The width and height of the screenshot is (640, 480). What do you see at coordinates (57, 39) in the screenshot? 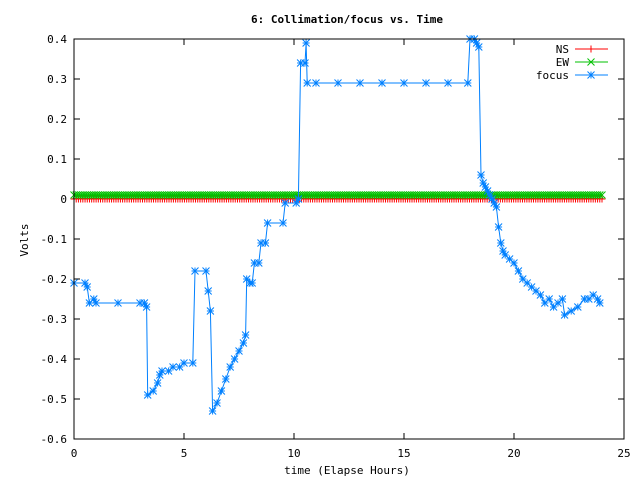
I see `y-tick-label: 0.4` at bounding box center [57, 39].